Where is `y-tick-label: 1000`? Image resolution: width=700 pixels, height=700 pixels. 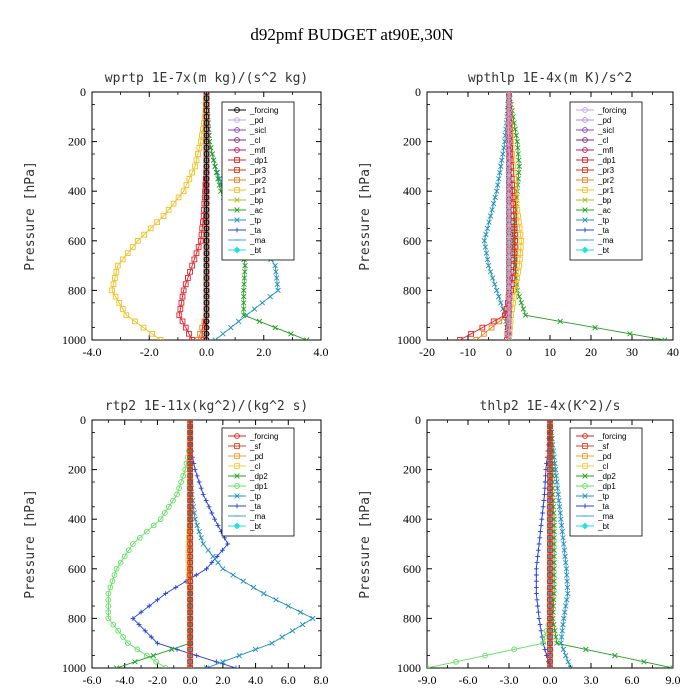
y-tick-label: 1000 is located at coordinates (409, 340).